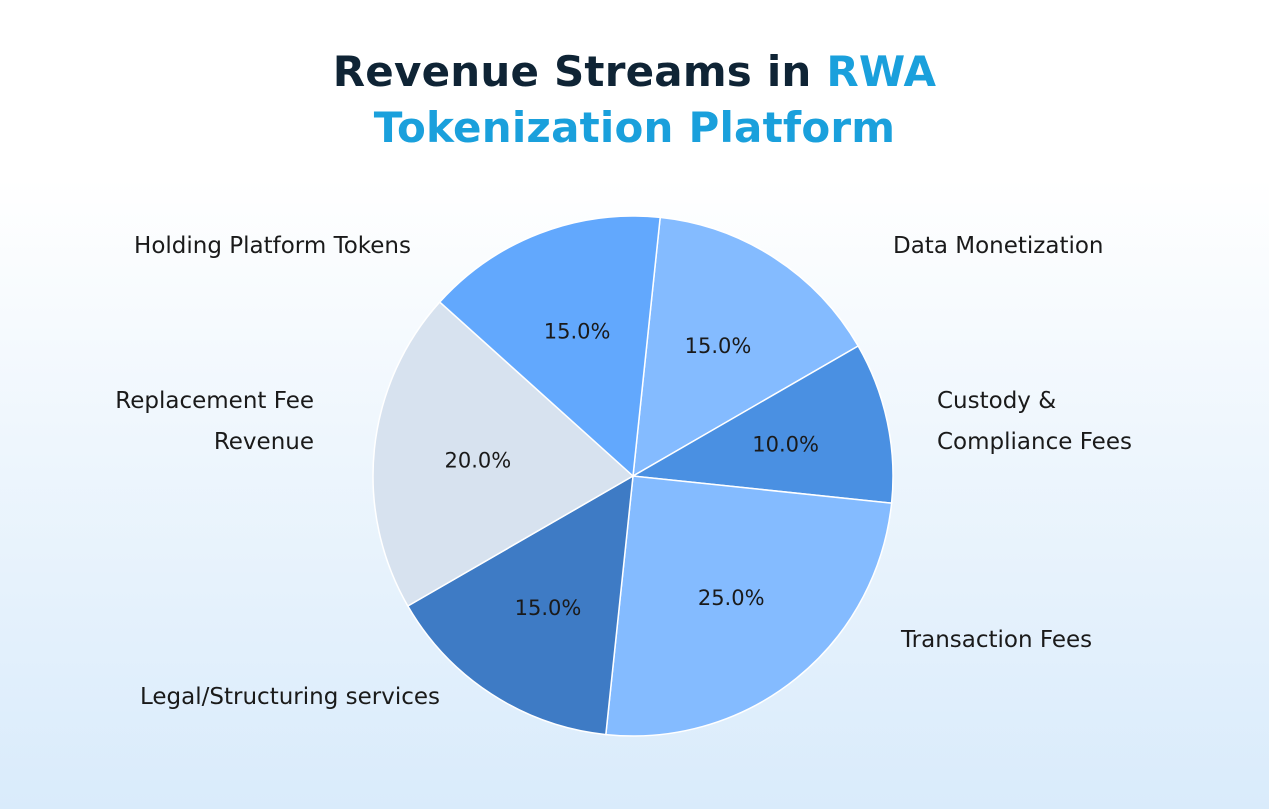 The image size is (1269, 809). What do you see at coordinates (1034, 442) in the screenshot?
I see `category-label-line: Compliance Fees` at bounding box center [1034, 442].